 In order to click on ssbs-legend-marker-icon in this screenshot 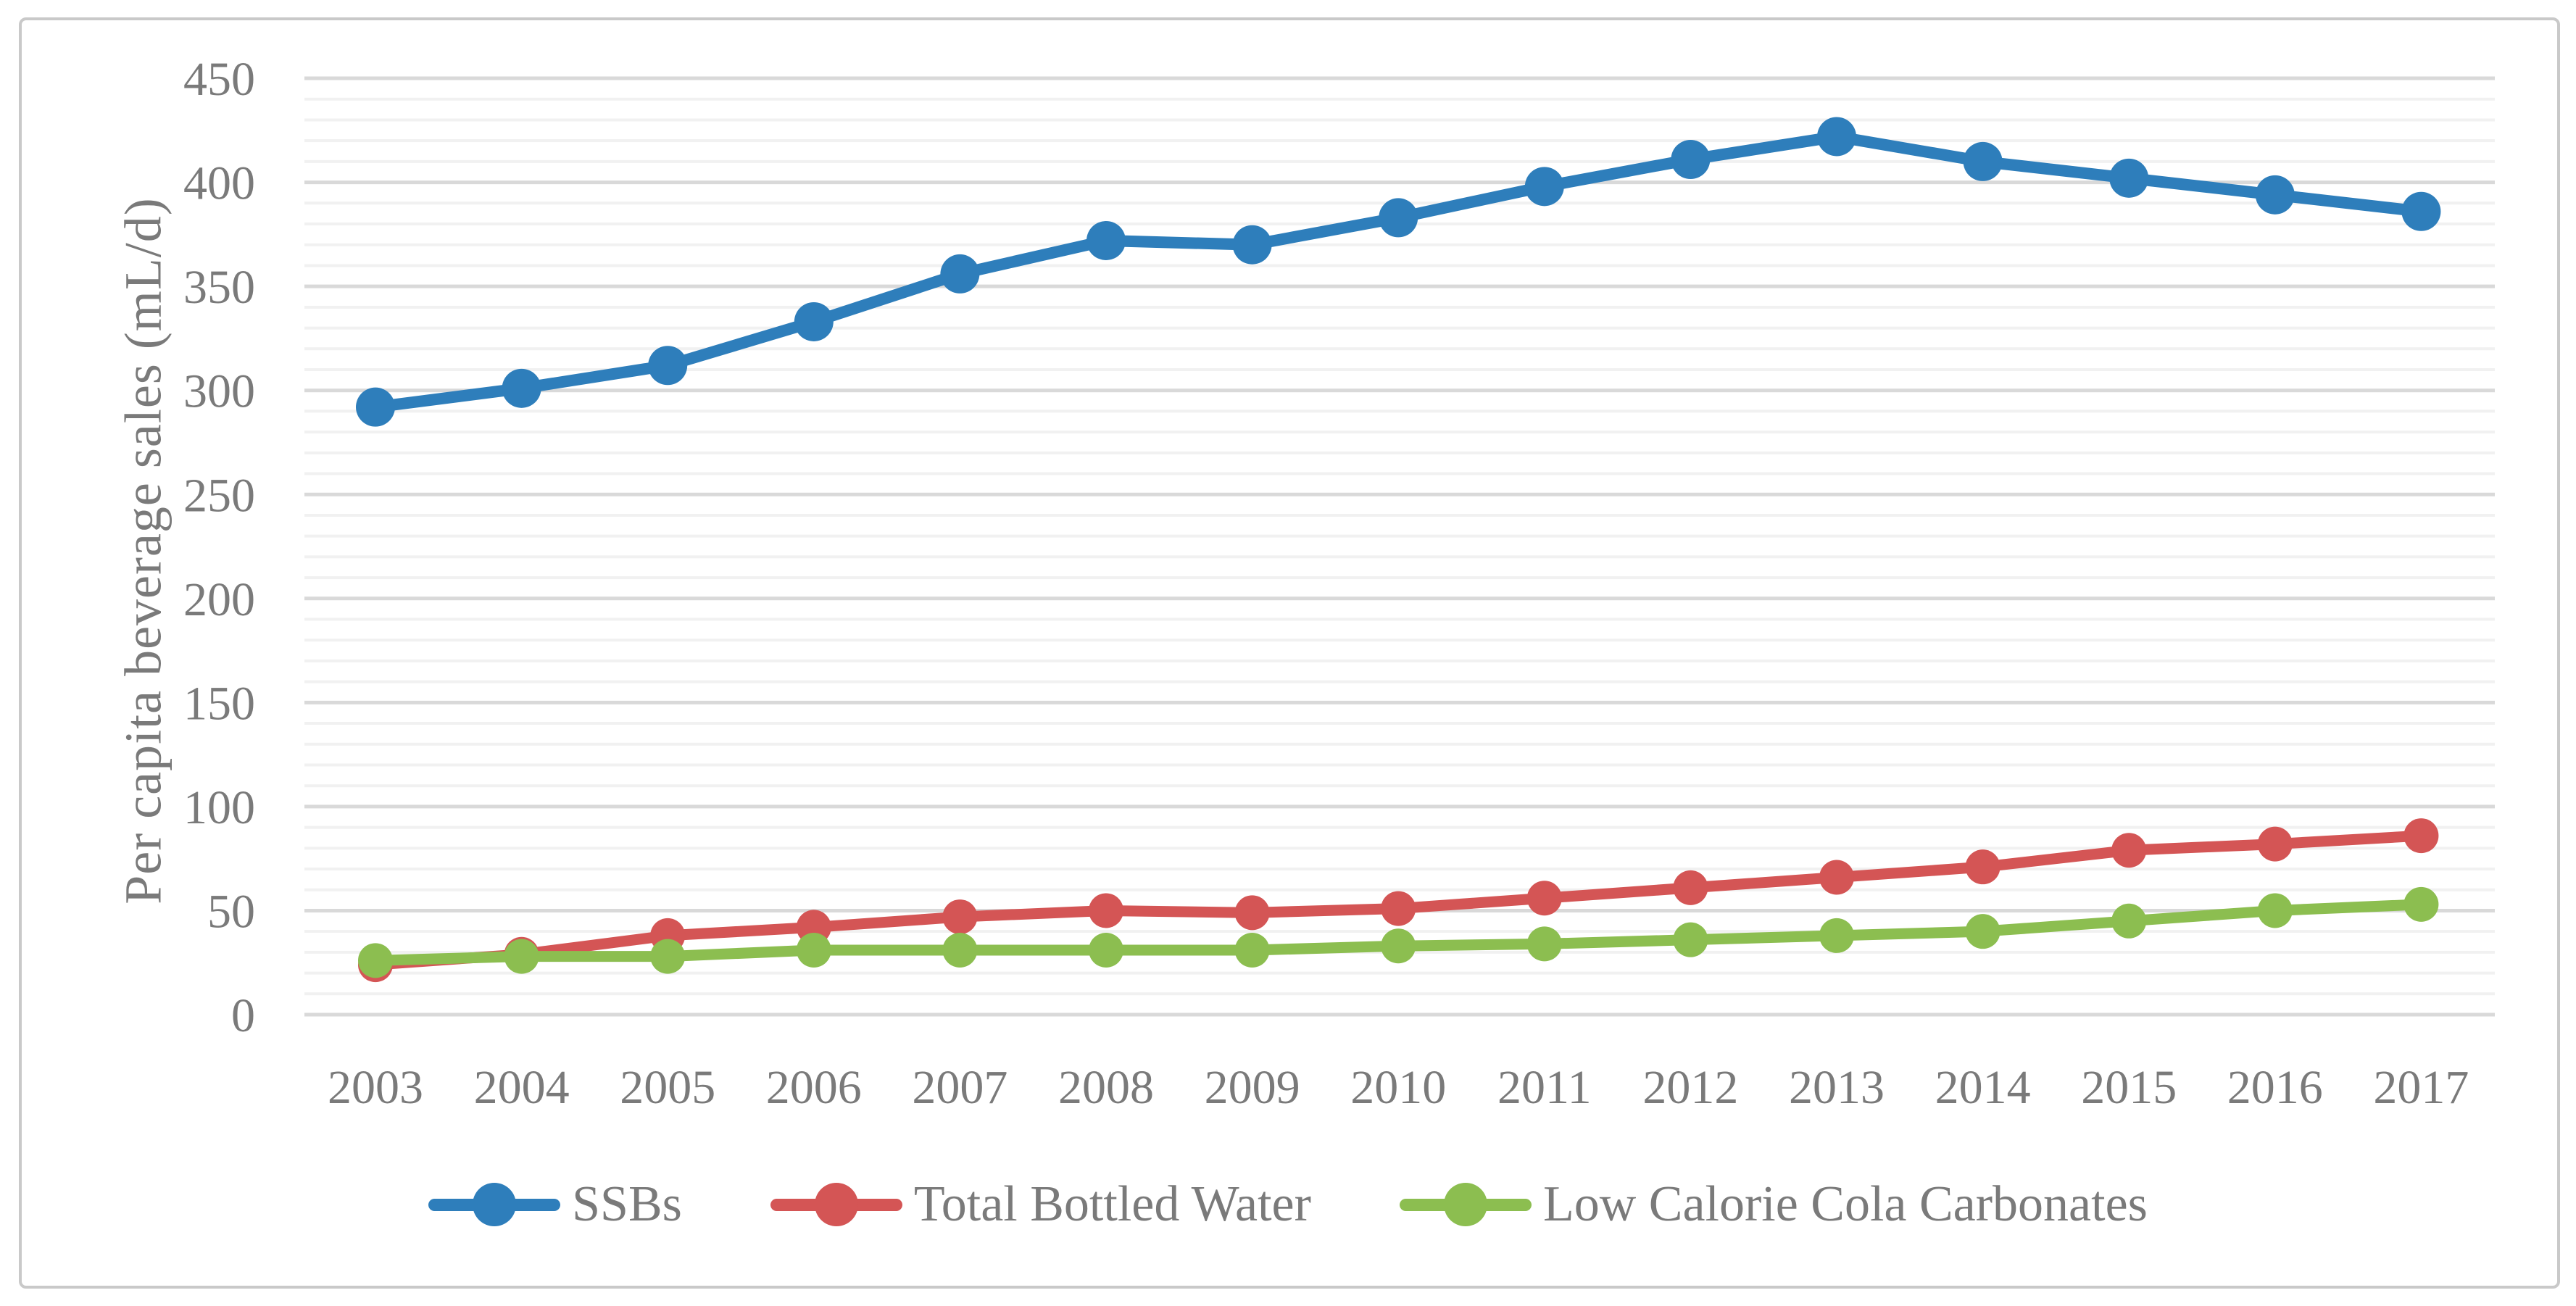, I will do `click(494, 1204)`.